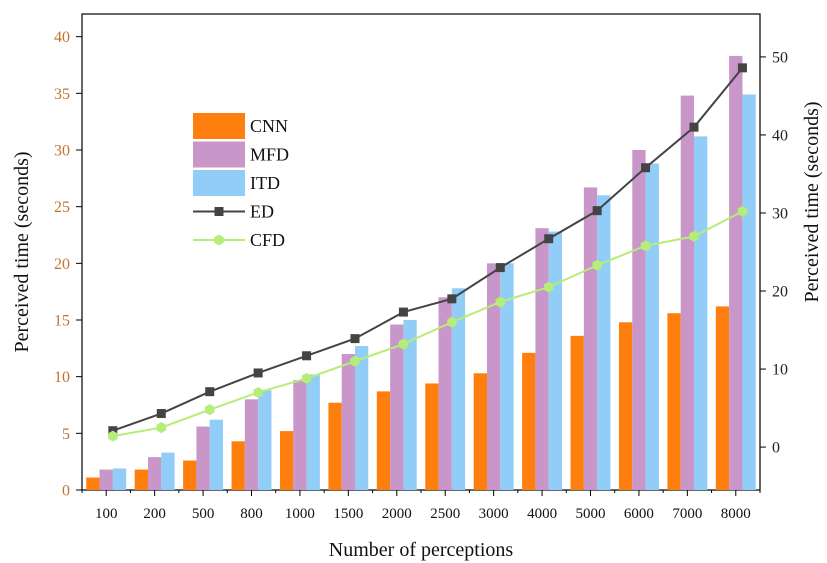  I want to click on y-left-tick-label: 30, so click(62, 151).